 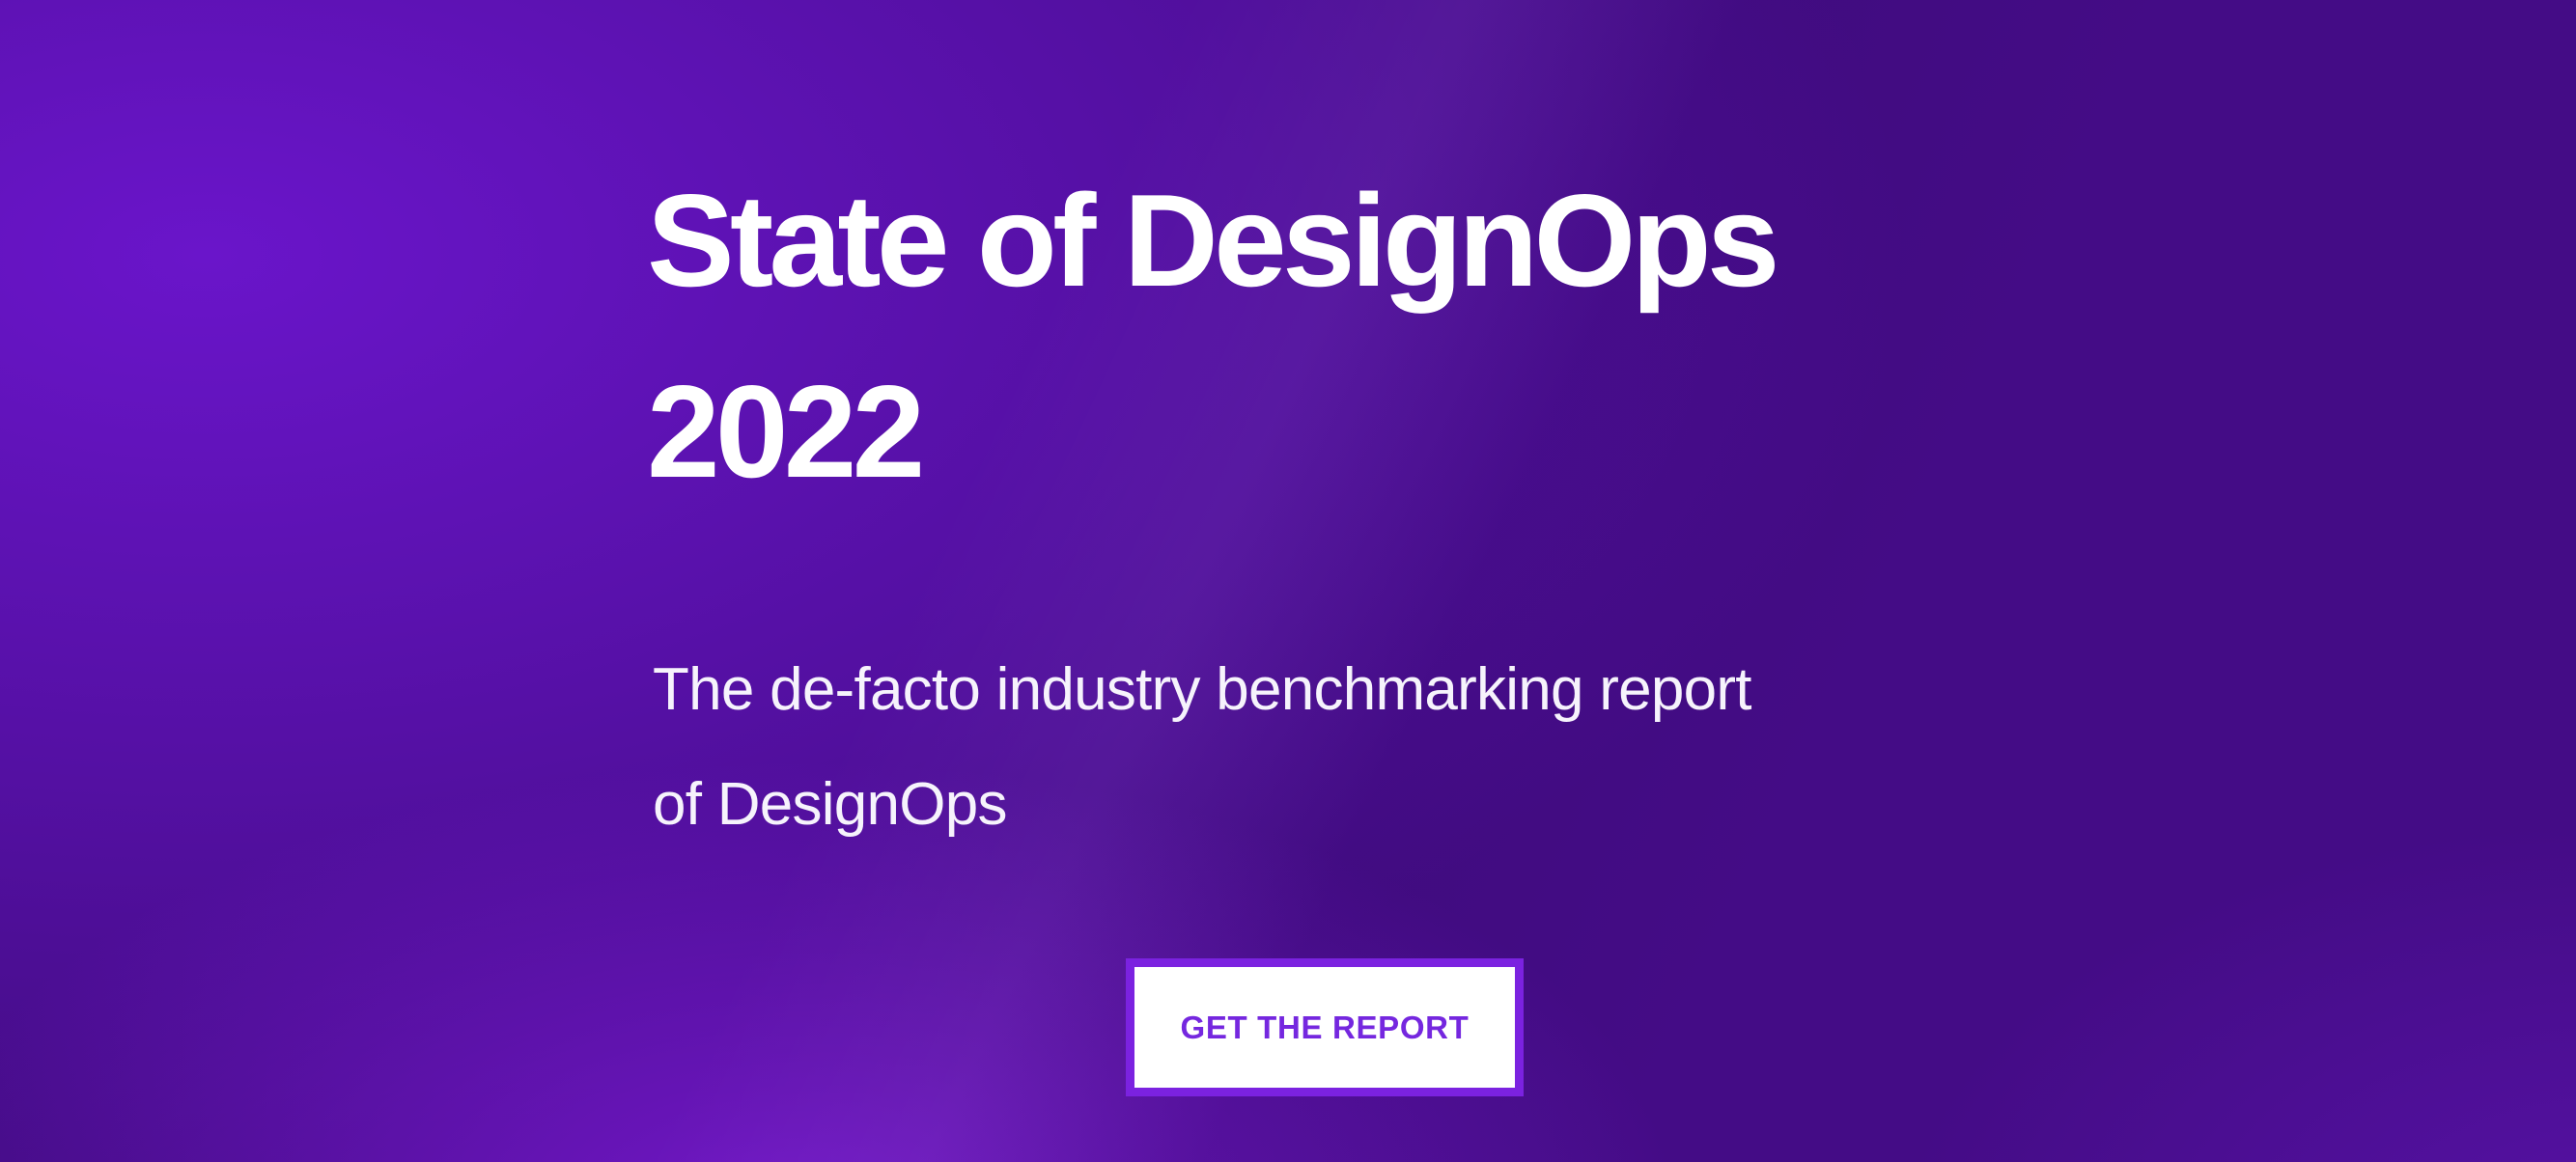 What do you see at coordinates (1213, 241) in the screenshot?
I see `page-title-line-1: State of DesignOps` at bounding box center [1213, 241].